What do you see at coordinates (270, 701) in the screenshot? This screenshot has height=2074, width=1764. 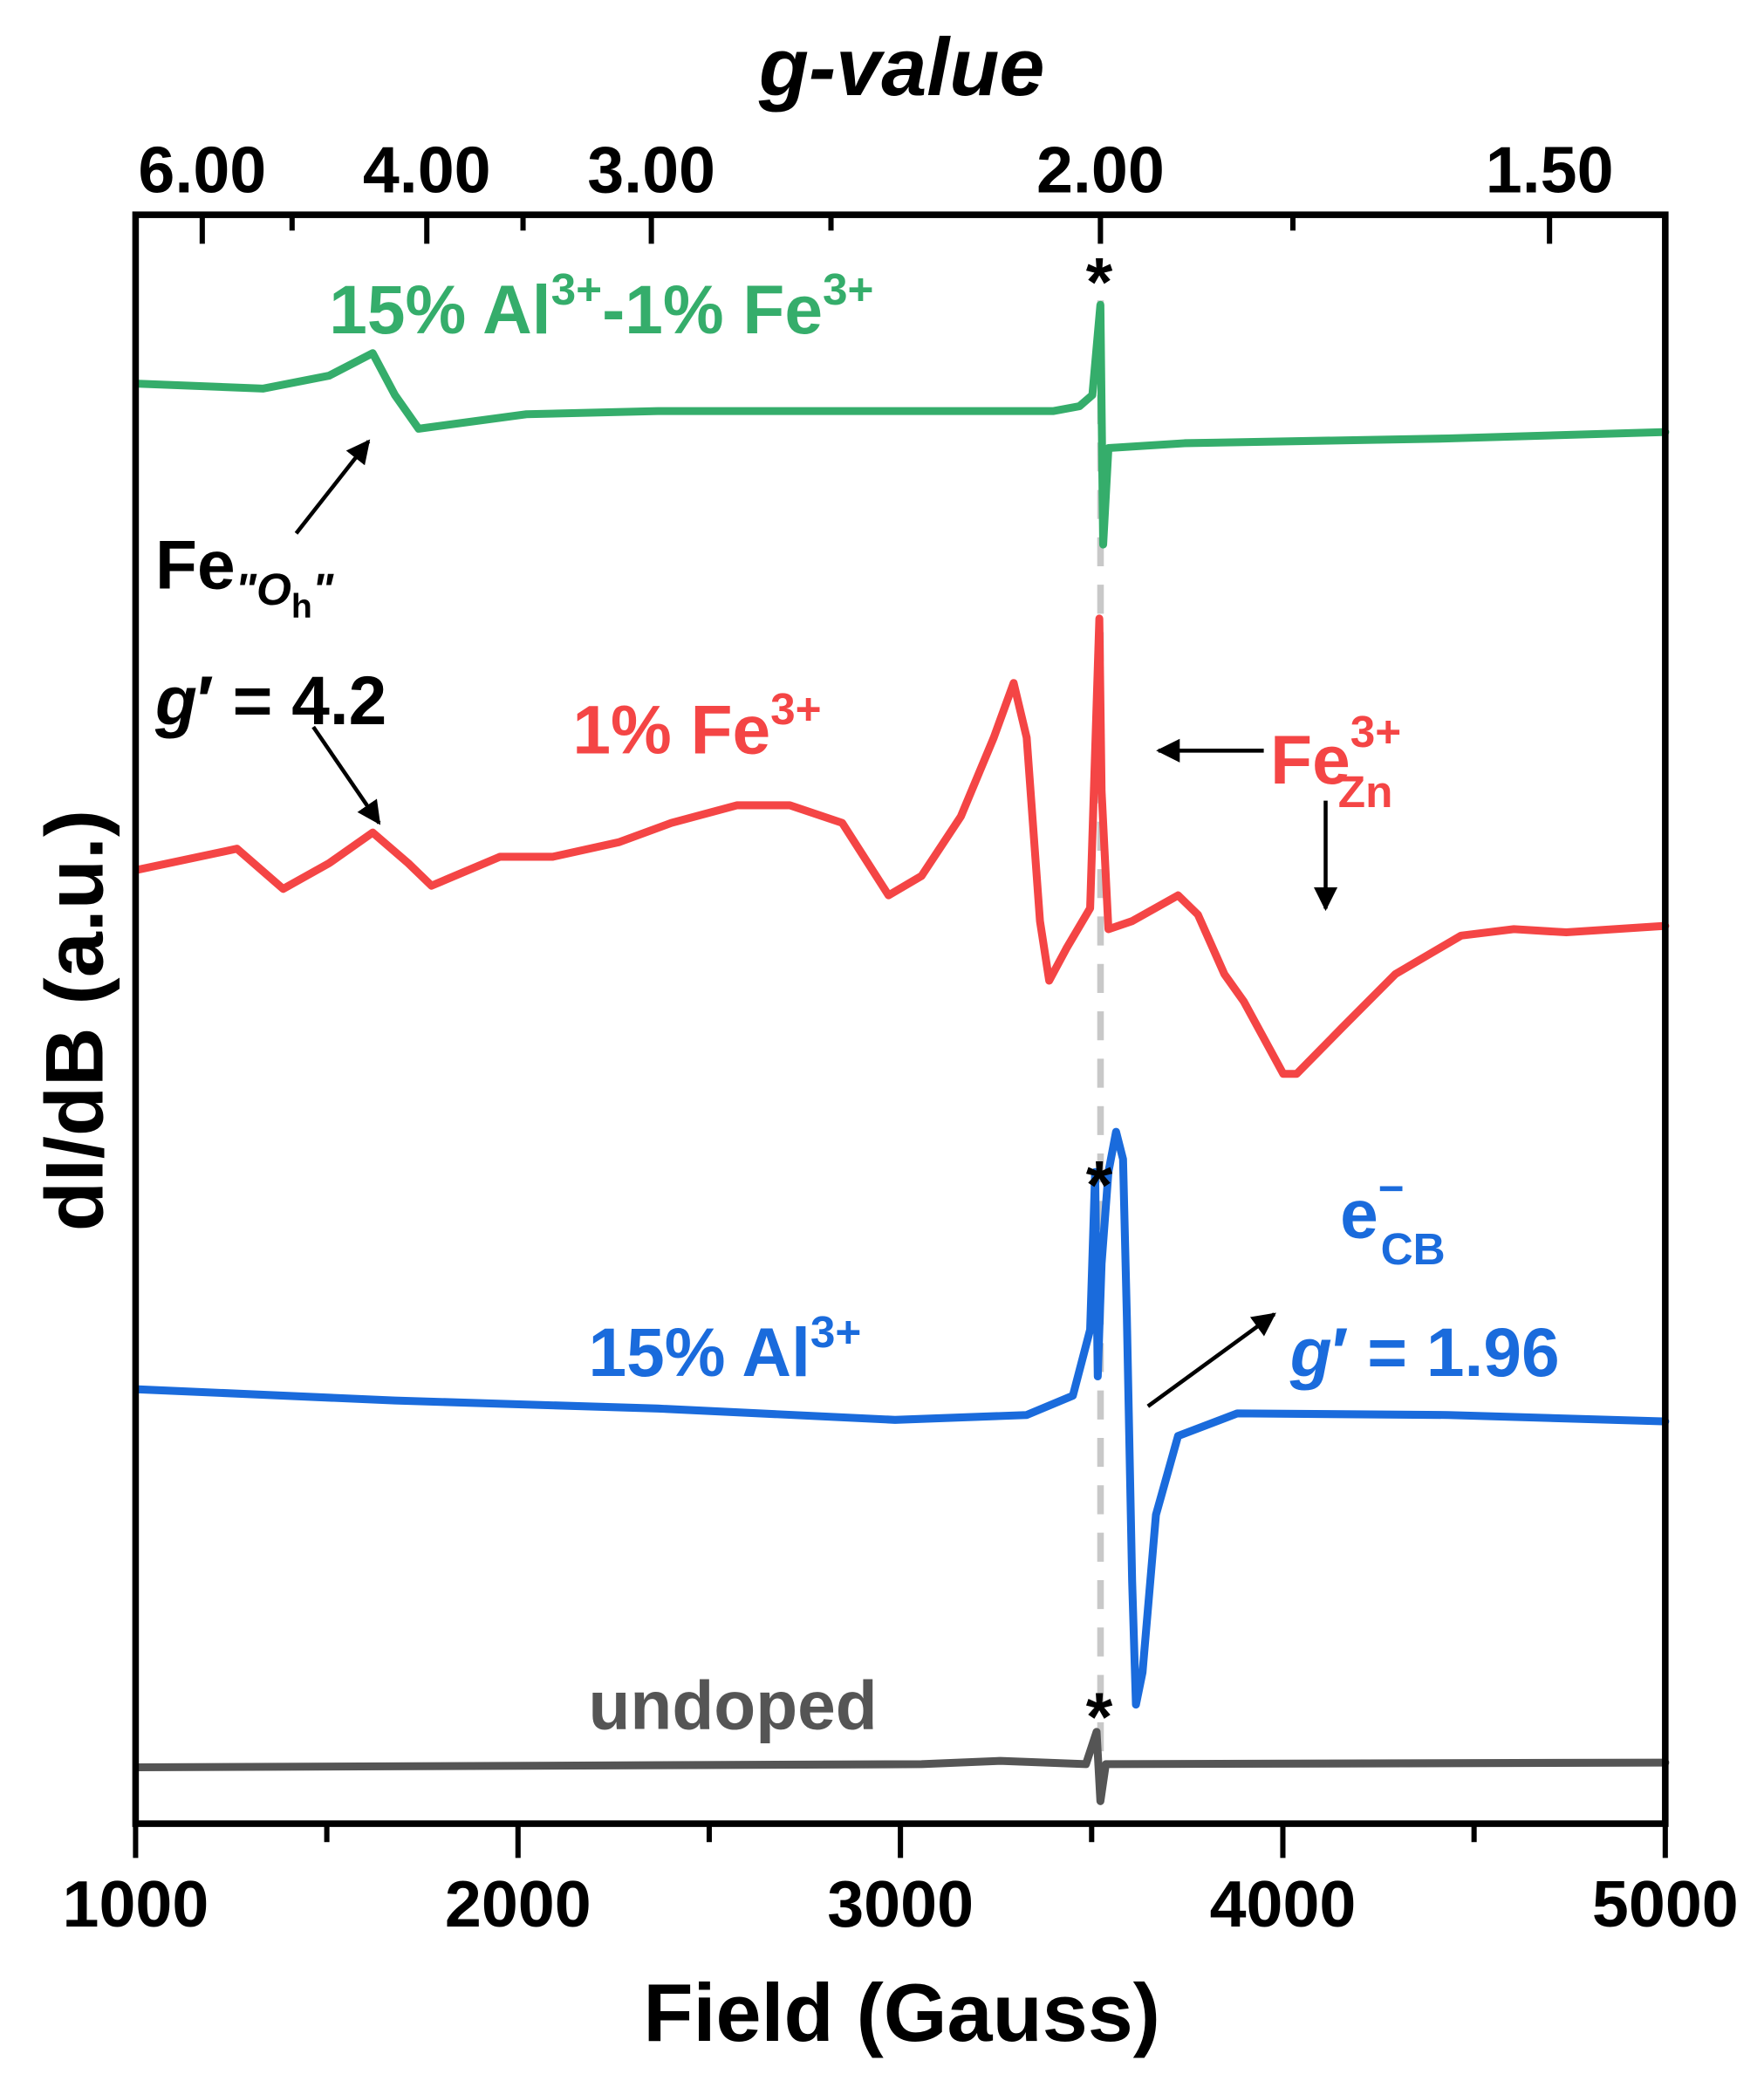 I see `label-g-4-2: g′ = 4.2` at bounding box center [270, 701].